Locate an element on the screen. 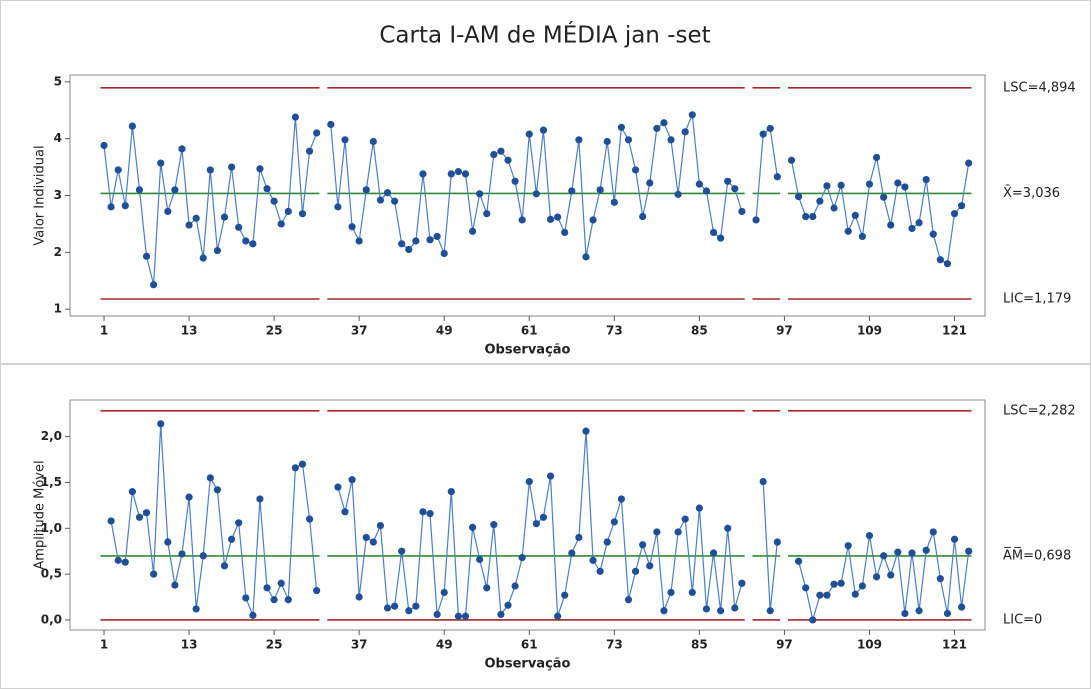  x-tick-label: 73 is located at coordinates (614, 645).